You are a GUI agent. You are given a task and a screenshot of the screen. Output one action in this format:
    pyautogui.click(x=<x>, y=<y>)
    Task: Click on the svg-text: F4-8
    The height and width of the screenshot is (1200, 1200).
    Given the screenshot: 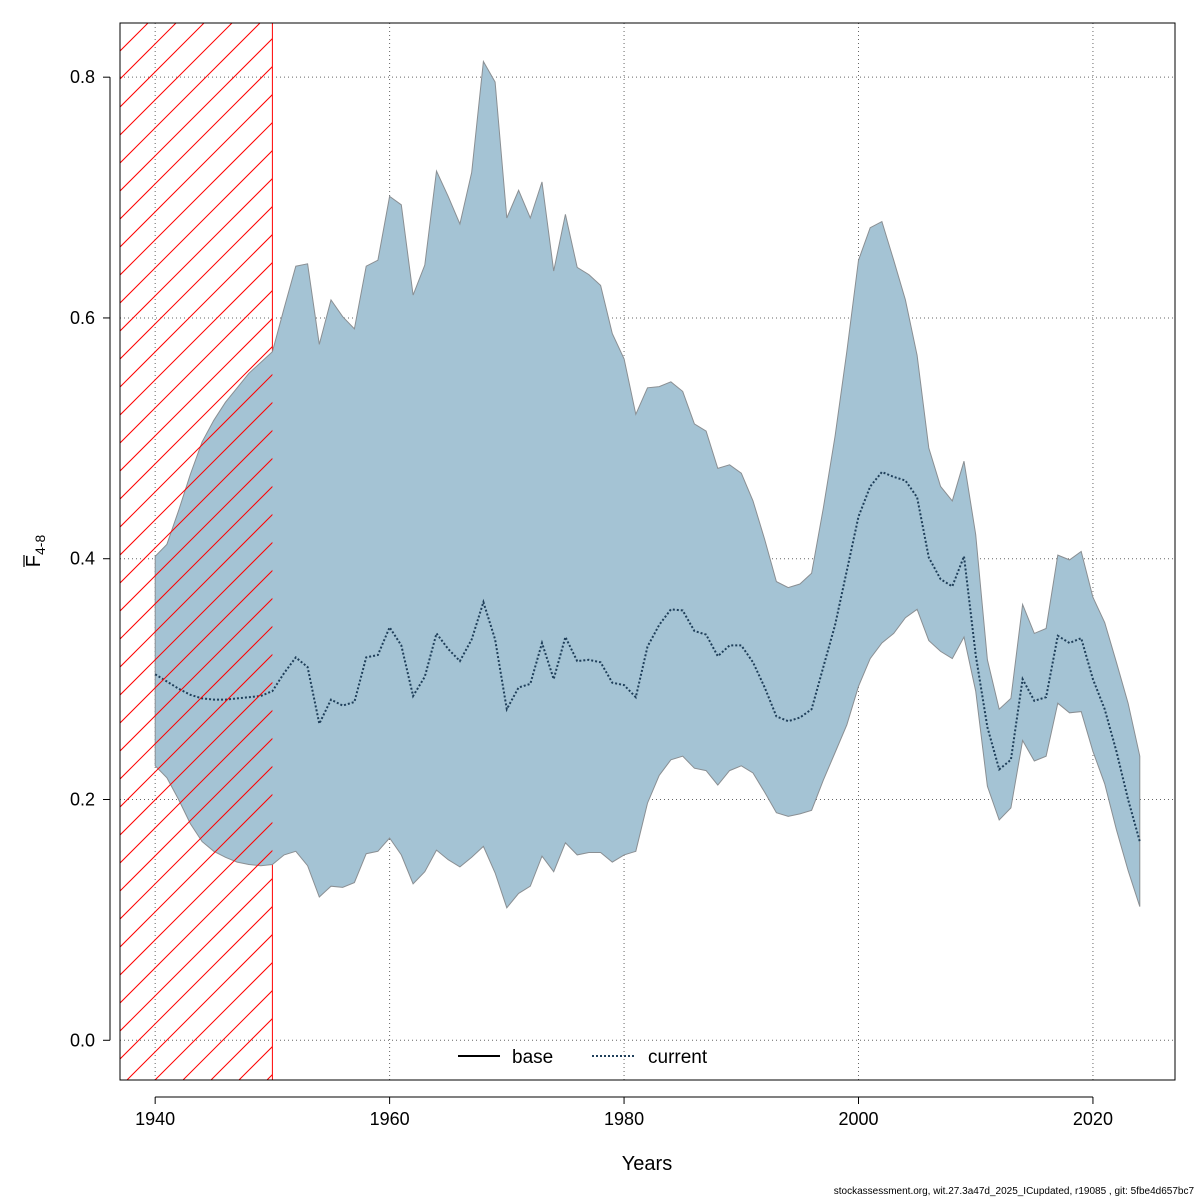 What is the action you would take?
    pyautogui.click(x=35, y=551)
    